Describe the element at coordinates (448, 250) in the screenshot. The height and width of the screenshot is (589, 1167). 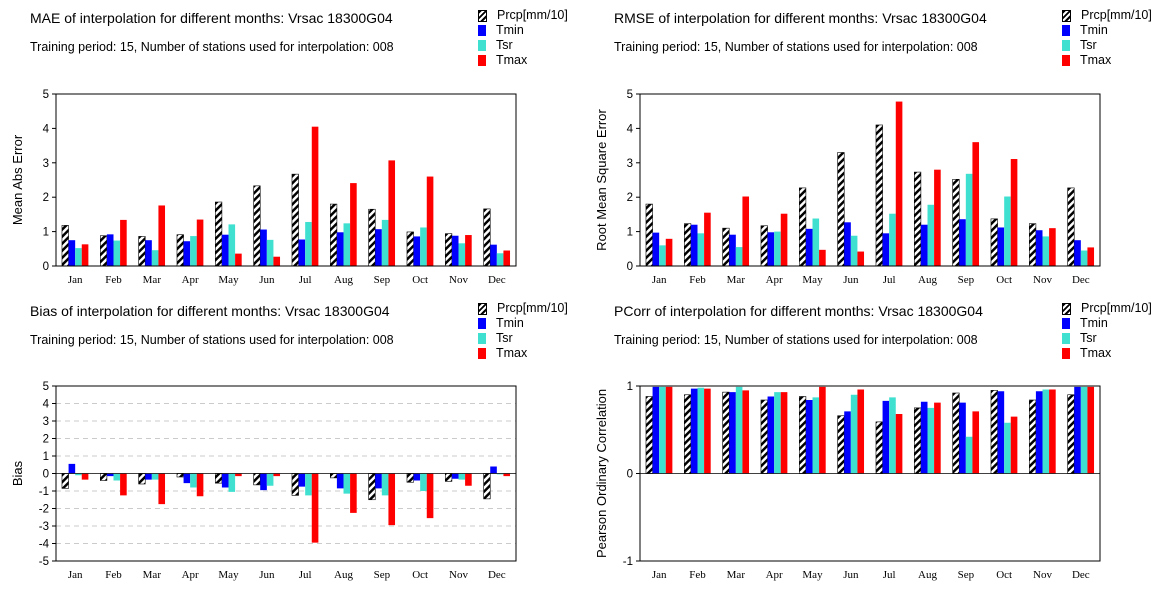
I see `bar-prcp-nov` at that location.